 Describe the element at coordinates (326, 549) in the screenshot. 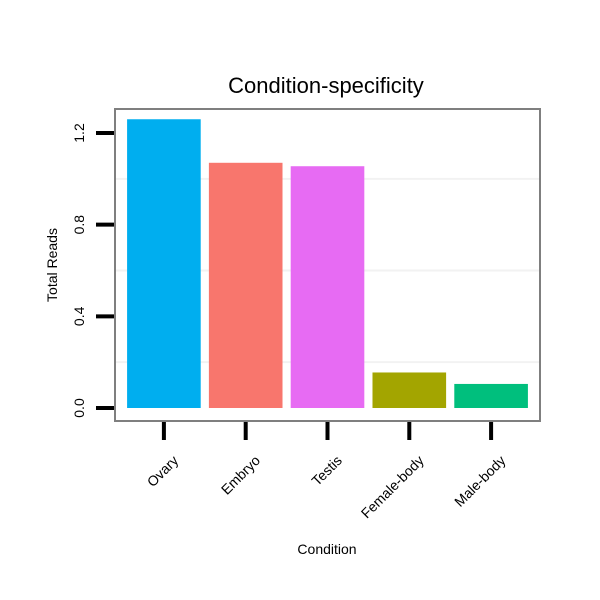

I see `x-axis-title: Condition` at that location.